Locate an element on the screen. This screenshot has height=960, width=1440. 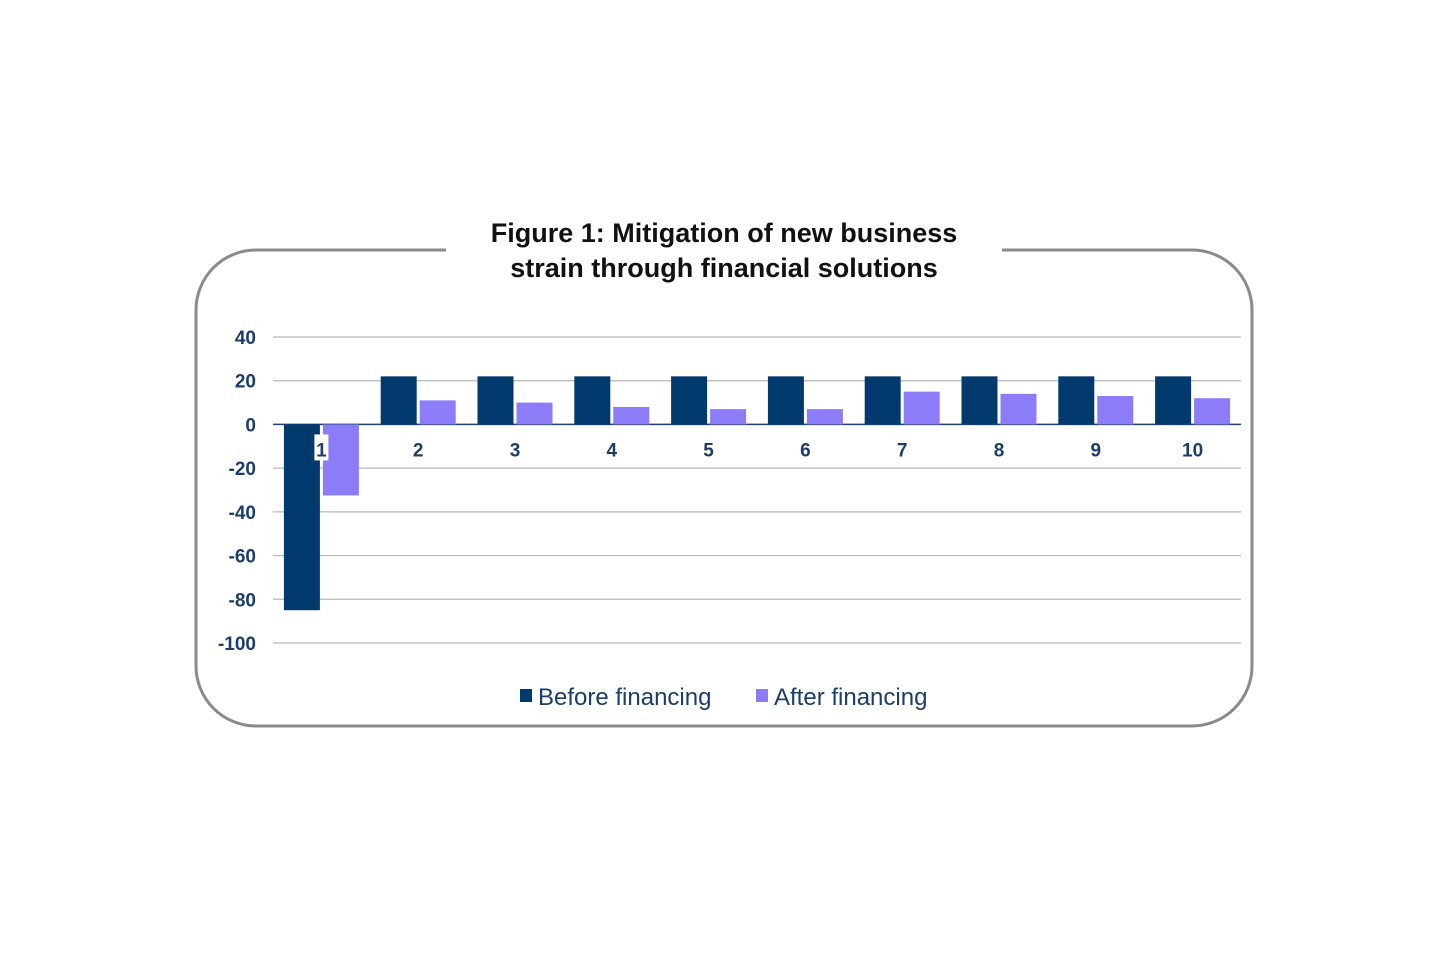
y-tick-label: 40 is located at coordinates (245, 338).